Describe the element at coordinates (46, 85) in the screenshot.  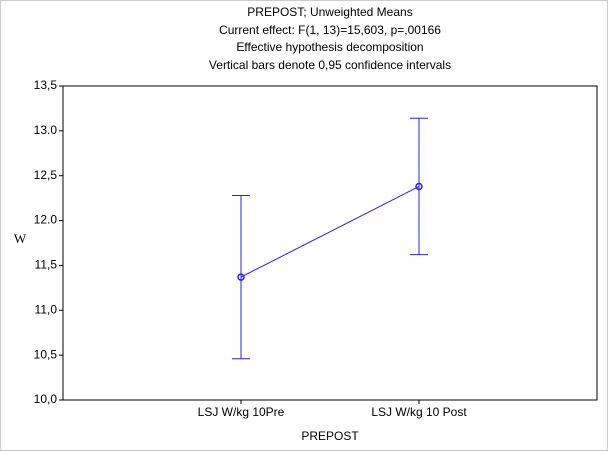
I see `y-tick-label: 13,5` at that location.